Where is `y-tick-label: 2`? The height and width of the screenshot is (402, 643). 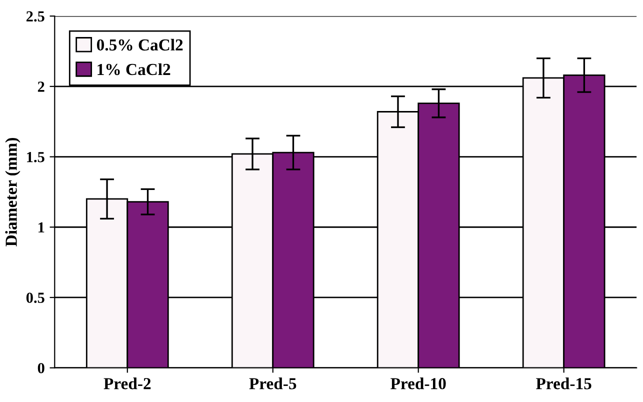
y-tick-label: 2 is located at coordinates (41, 87).